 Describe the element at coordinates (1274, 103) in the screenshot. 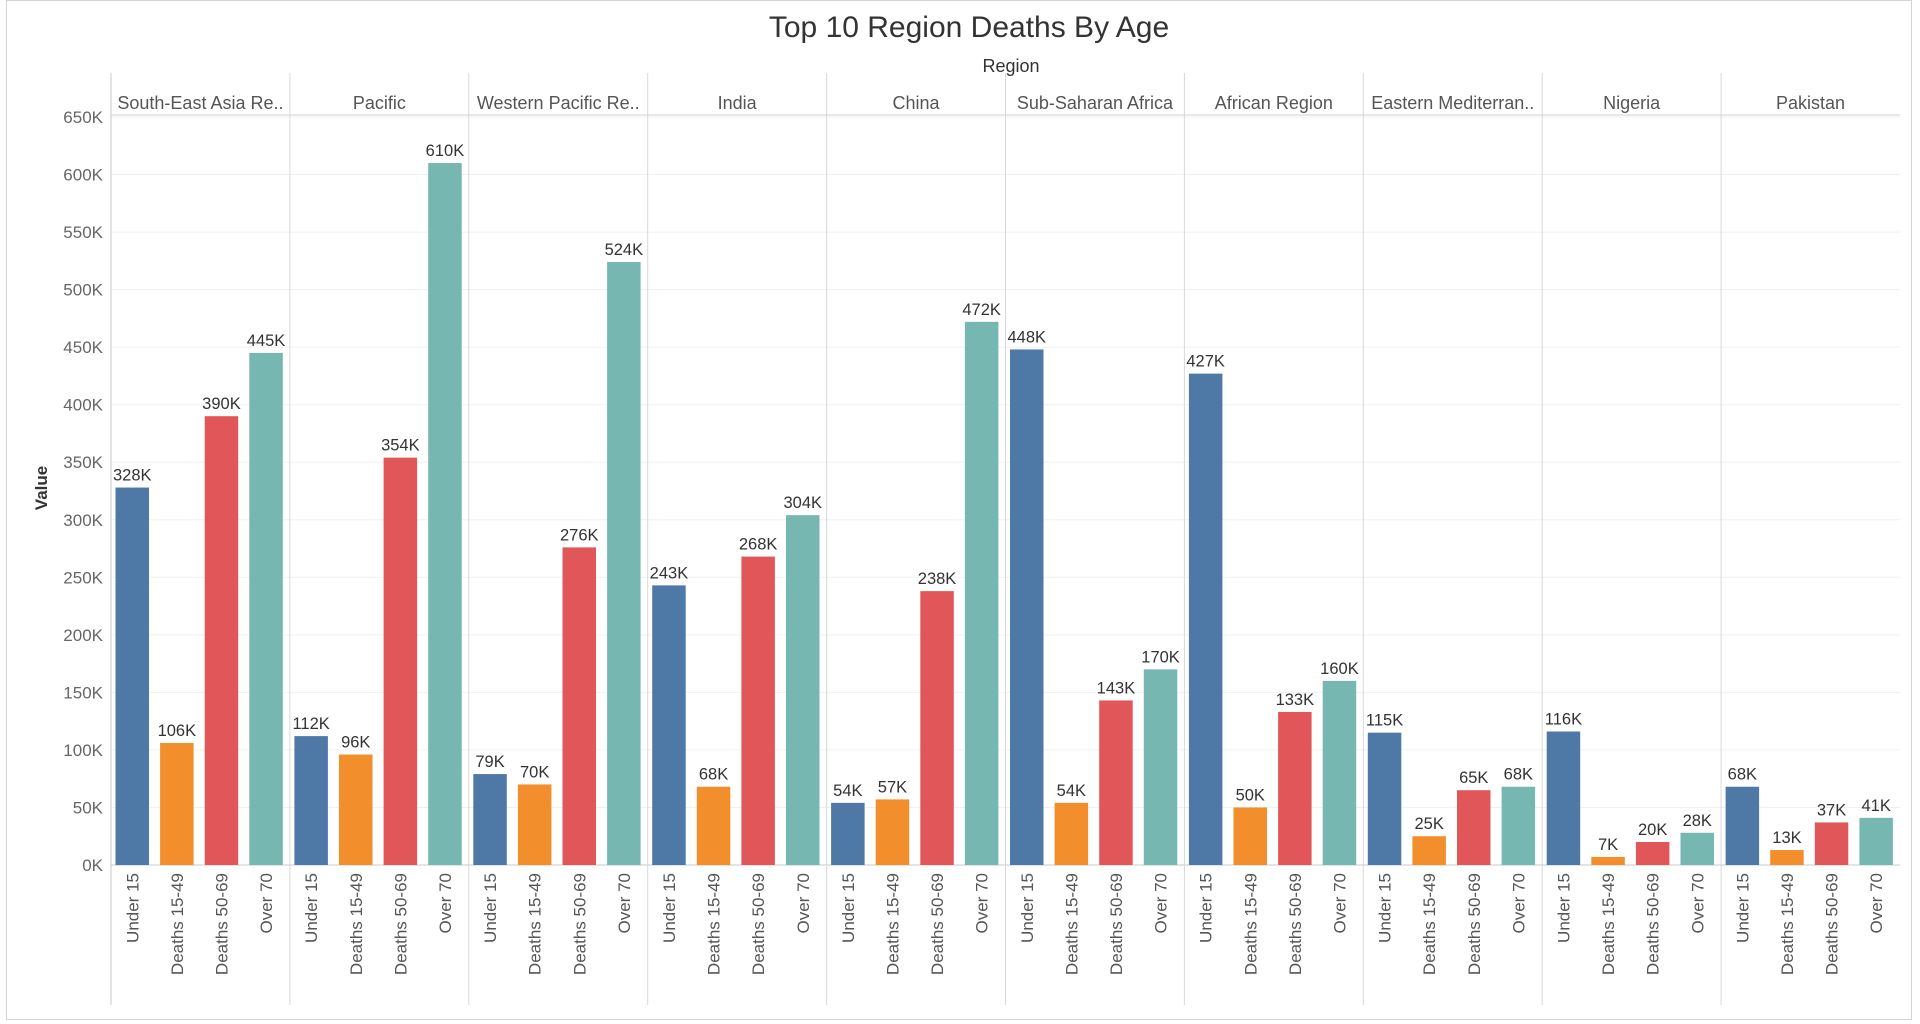

I see `region-header: African Region` at that location.